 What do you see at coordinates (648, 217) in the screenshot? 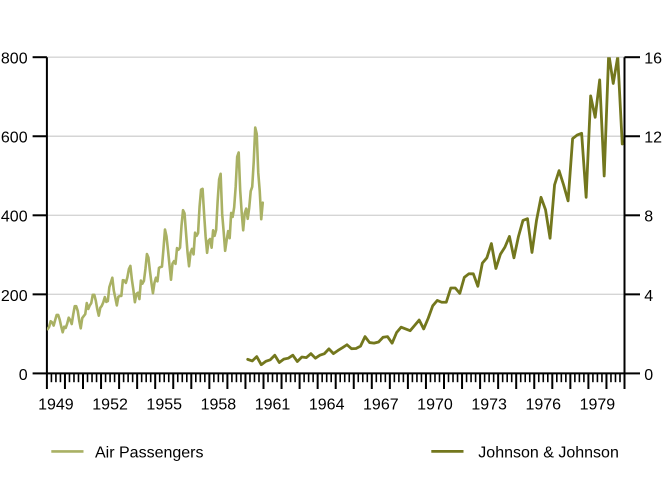
I see `svg-text: 8` at bounding box center [648, 217].